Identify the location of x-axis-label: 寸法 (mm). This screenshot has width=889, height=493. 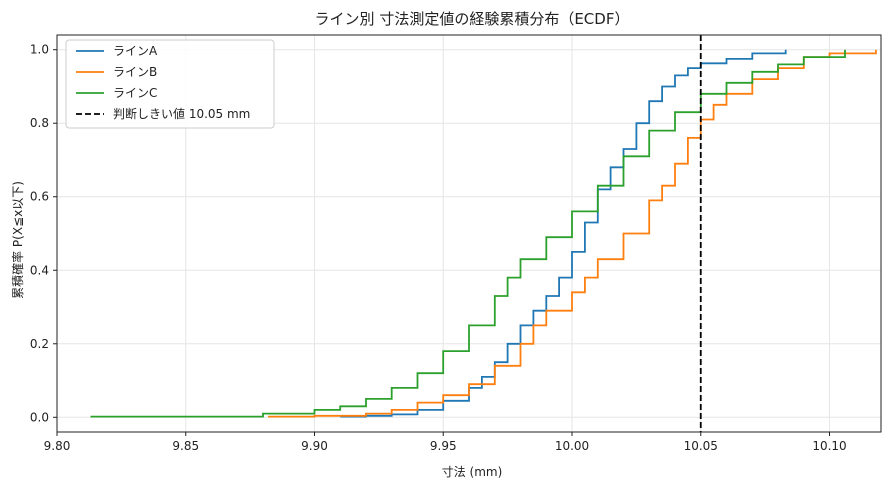
(472, 472).